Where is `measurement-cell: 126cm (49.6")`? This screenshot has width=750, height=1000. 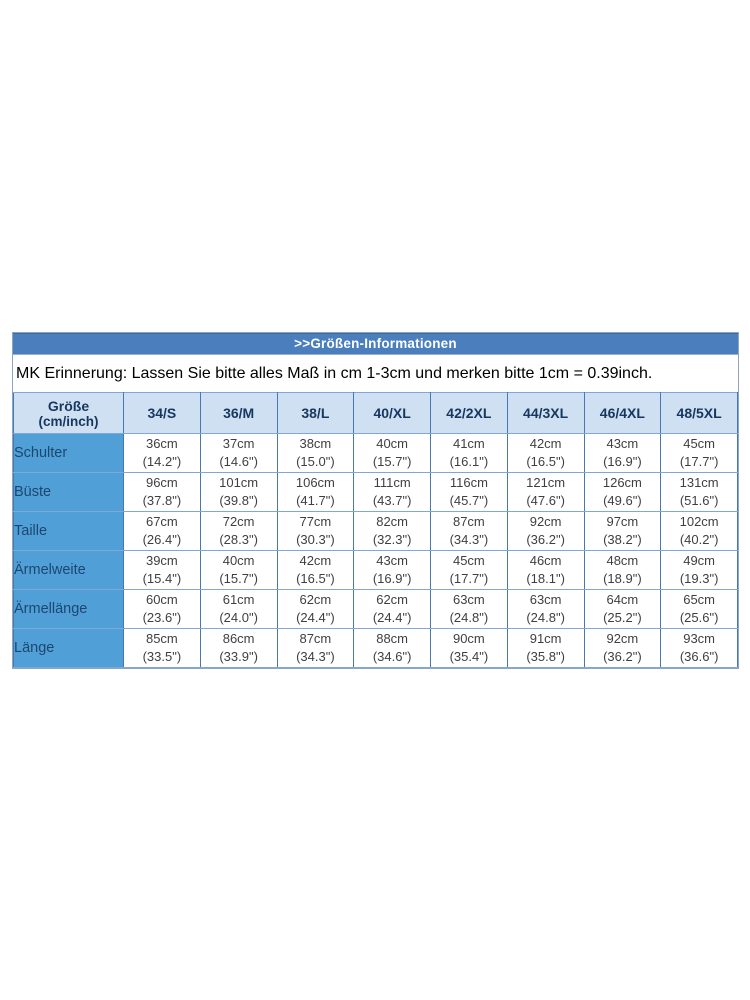 measurement-cell: 126cm (49.6") is located at coordinates (622, 492).